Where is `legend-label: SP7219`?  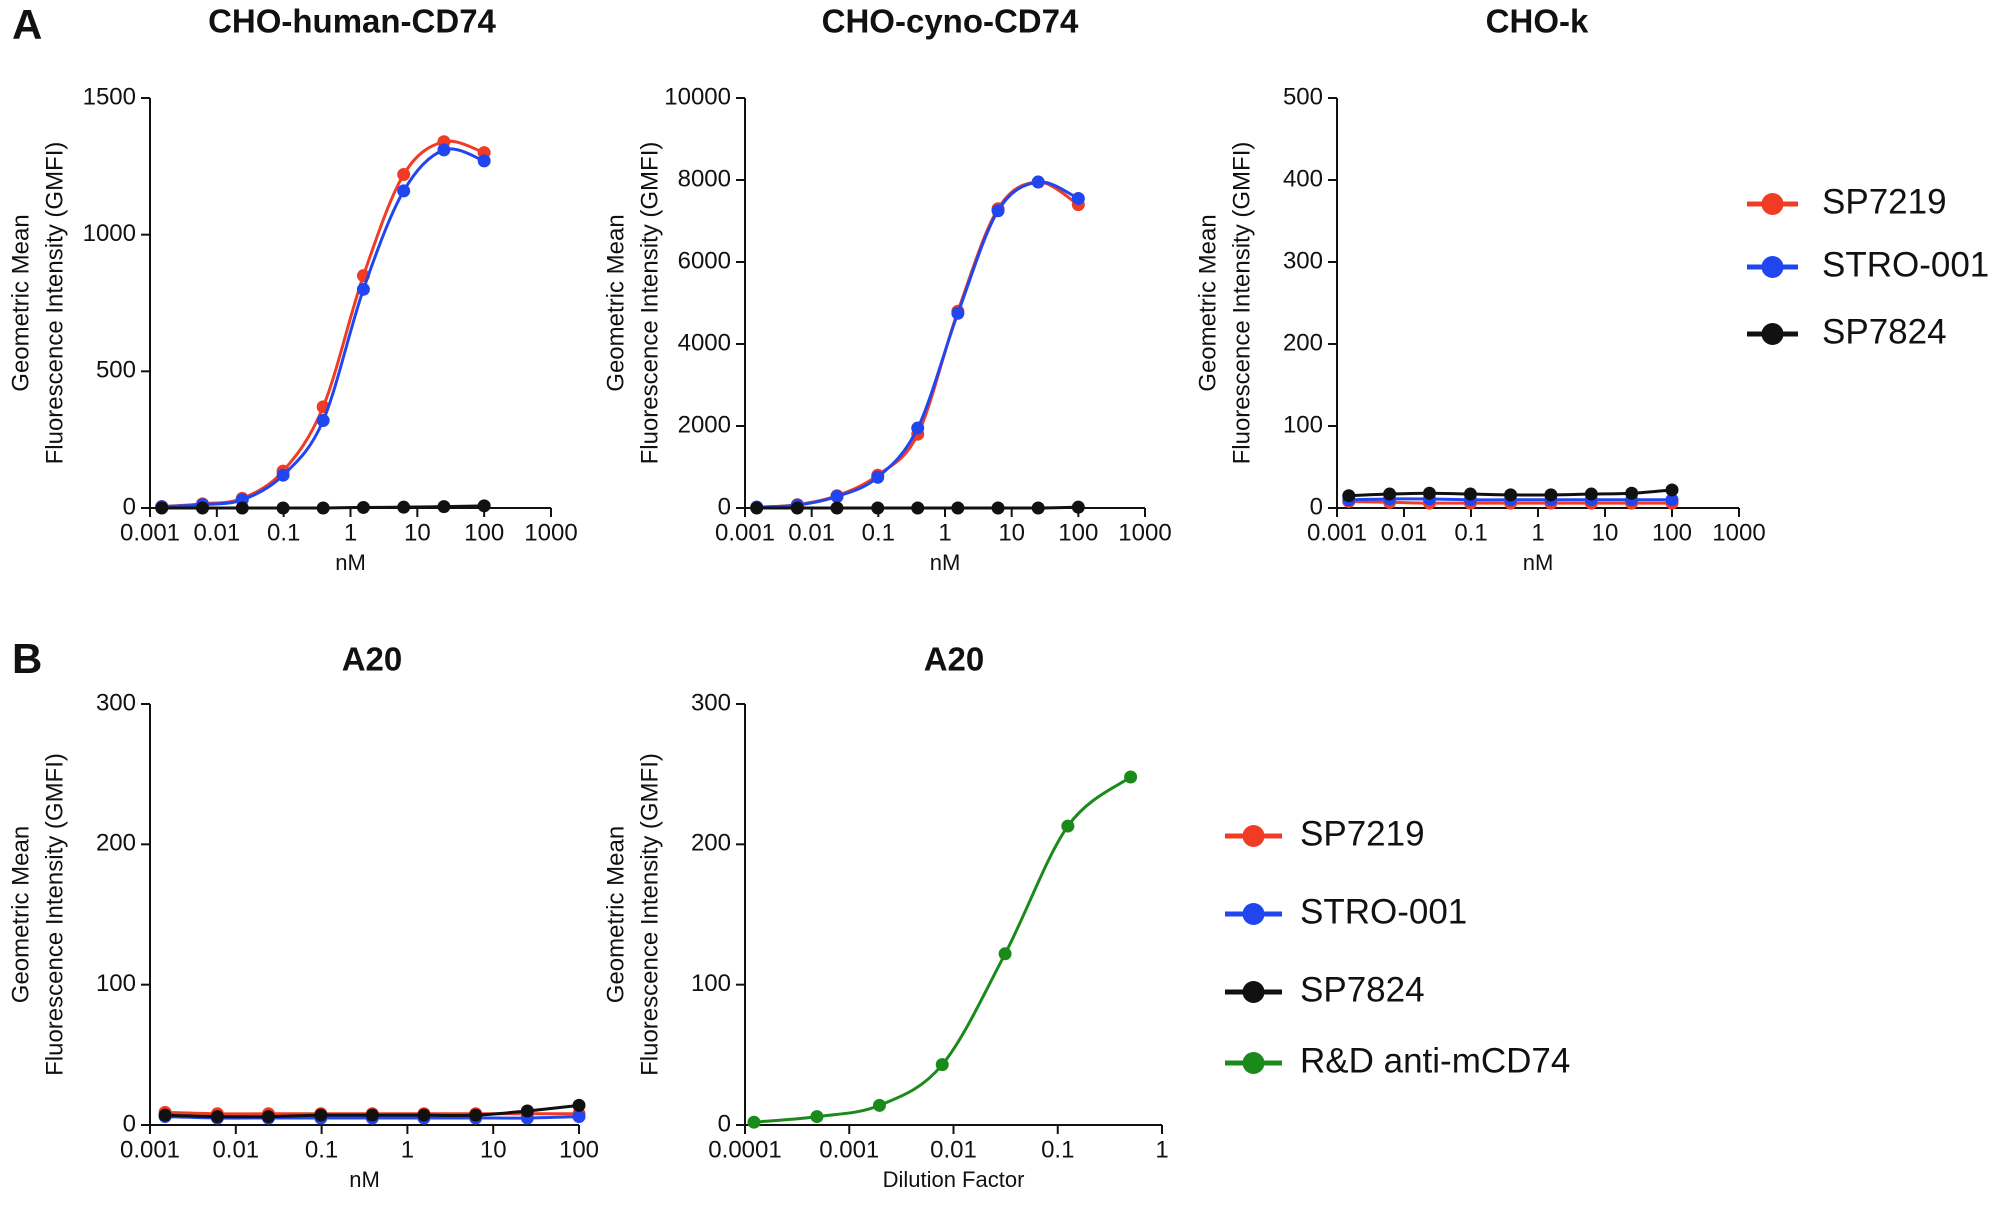 legend-label: SP7219 is located at coordinates (1884, 201).